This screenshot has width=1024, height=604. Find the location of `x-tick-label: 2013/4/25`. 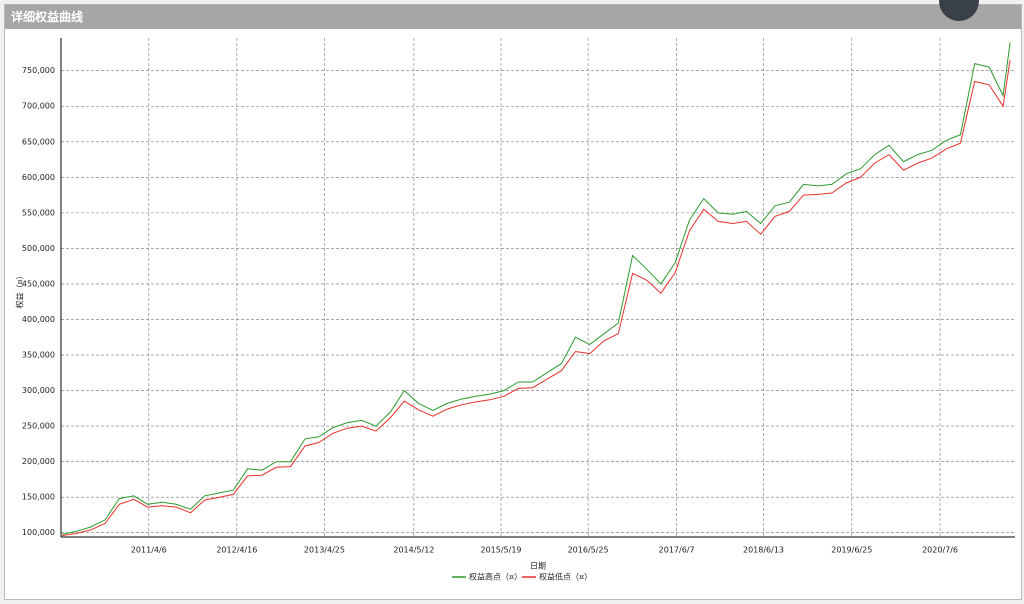

x-tick-label: 2013/4/25 is located at coordinates (324, 550).